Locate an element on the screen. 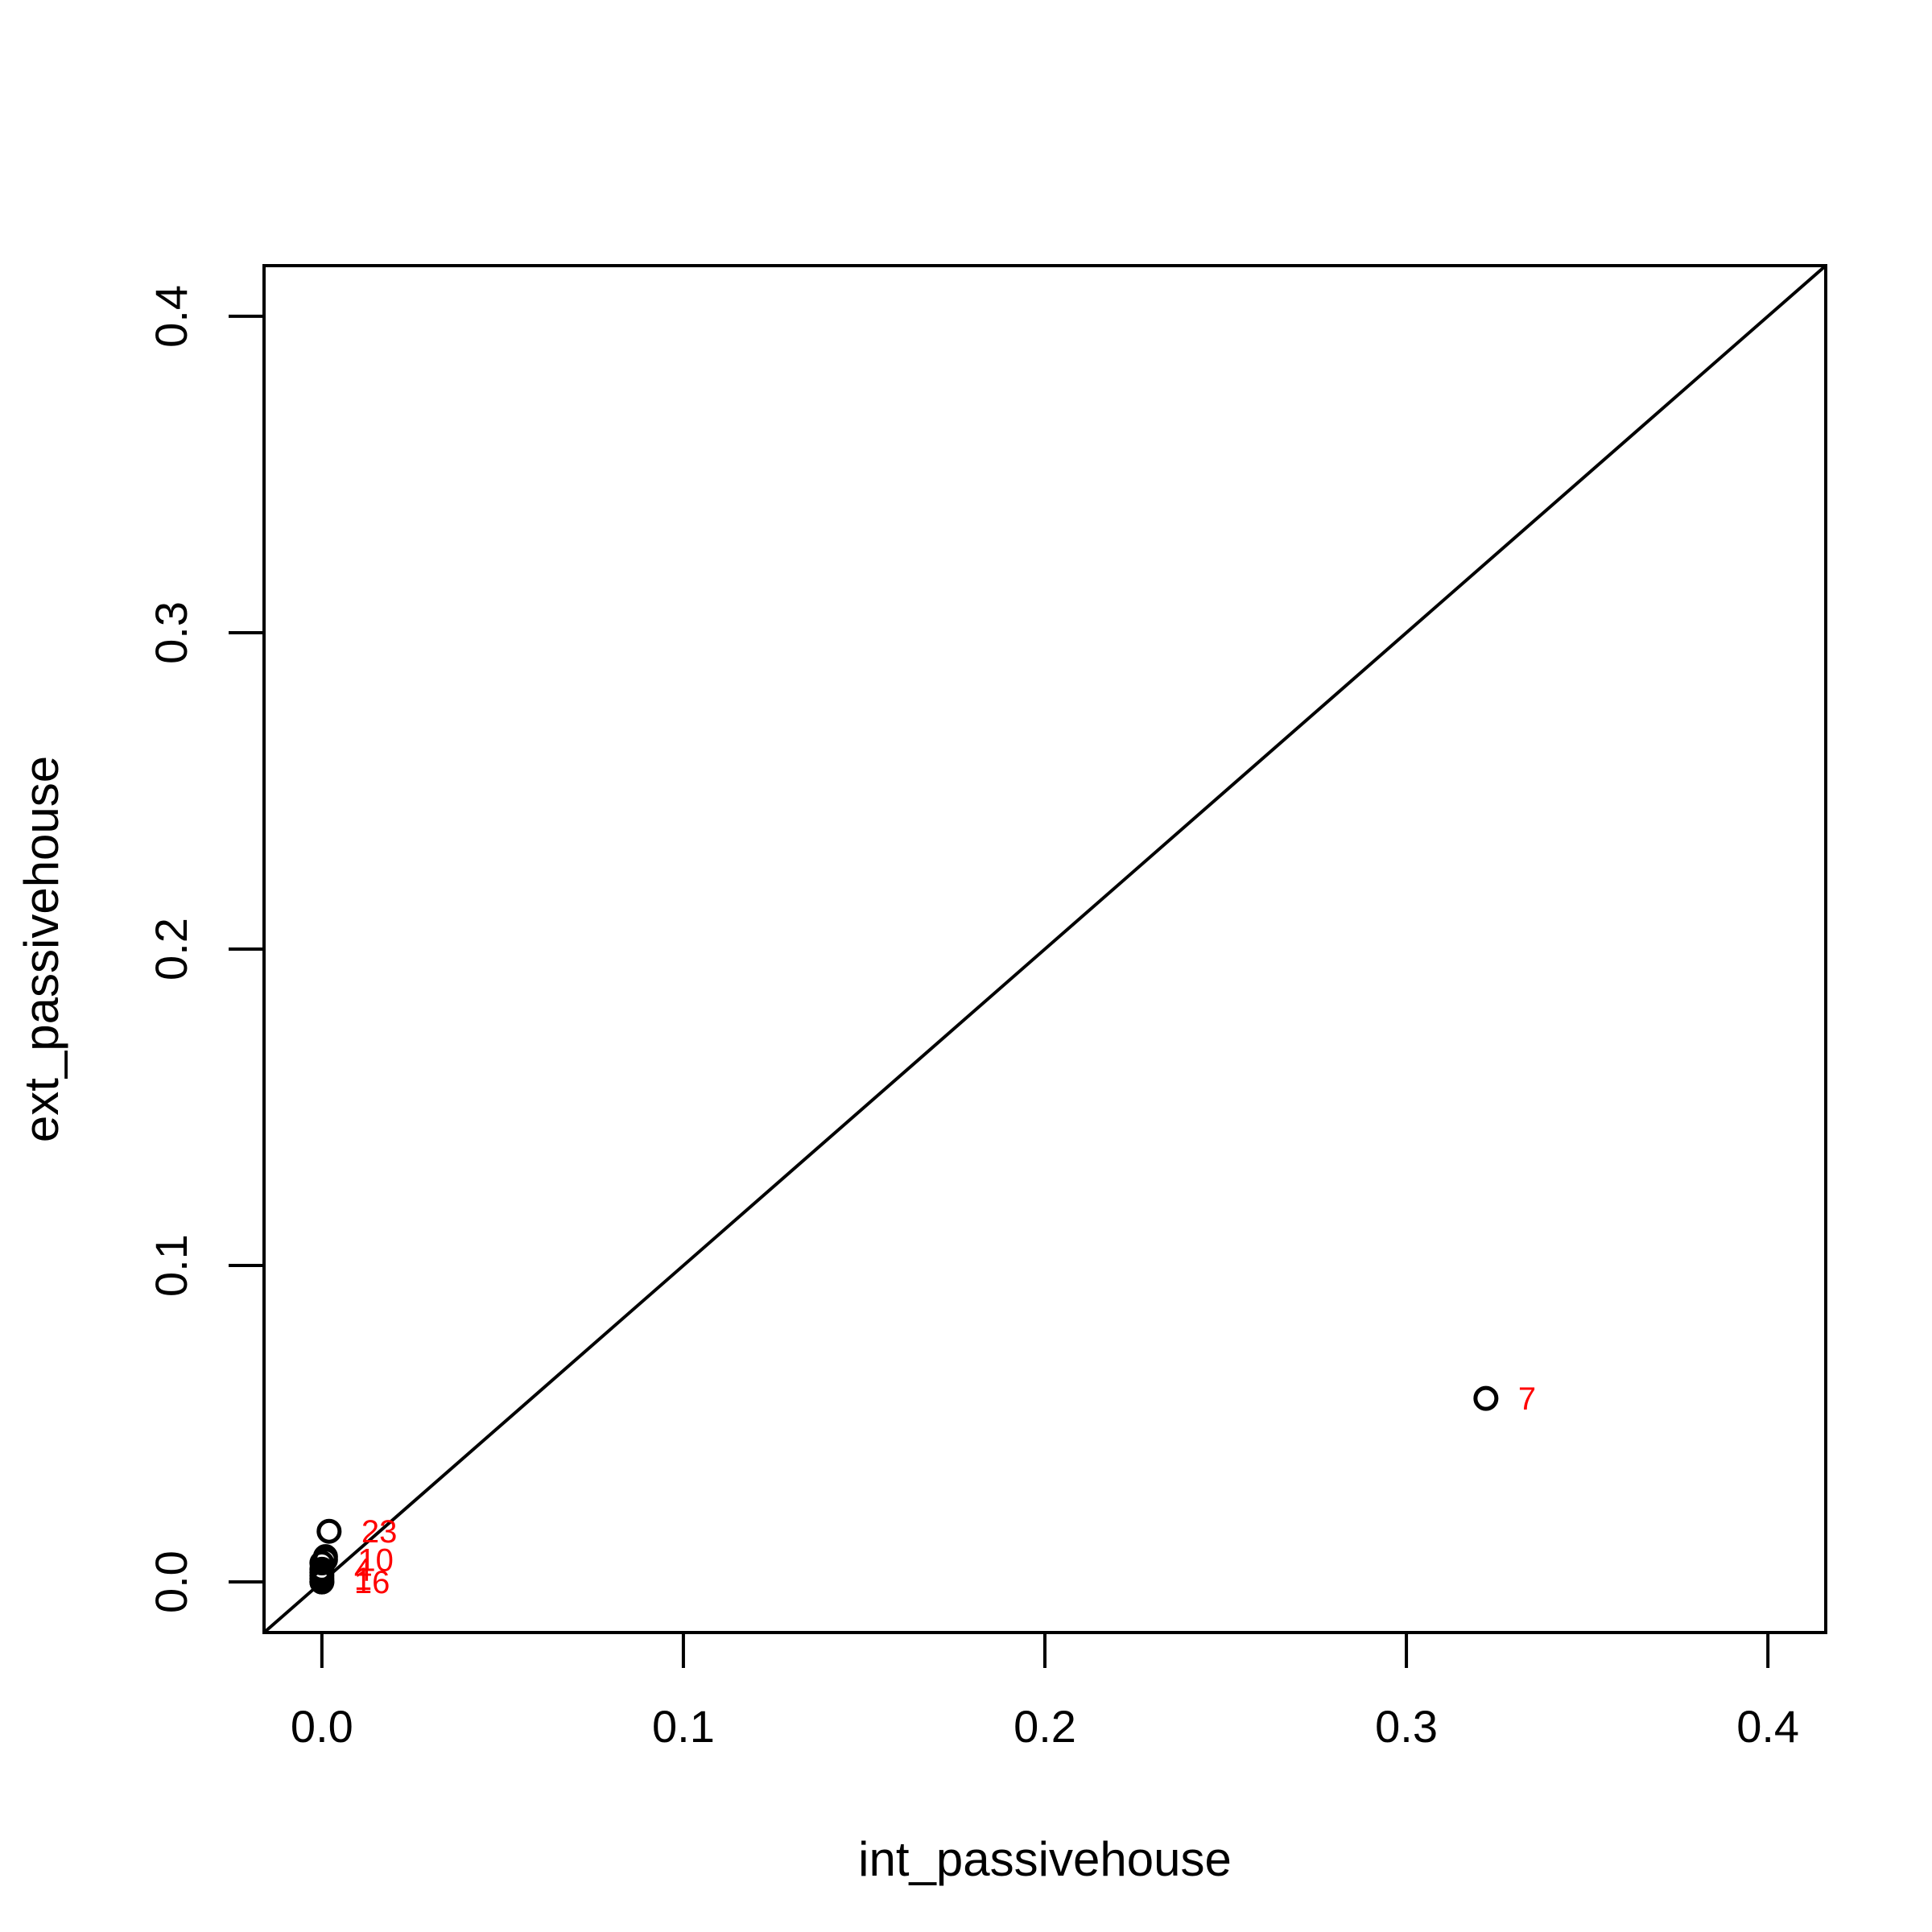  x-tick-label: 0.3 is located at coordinates (1406, 1726).